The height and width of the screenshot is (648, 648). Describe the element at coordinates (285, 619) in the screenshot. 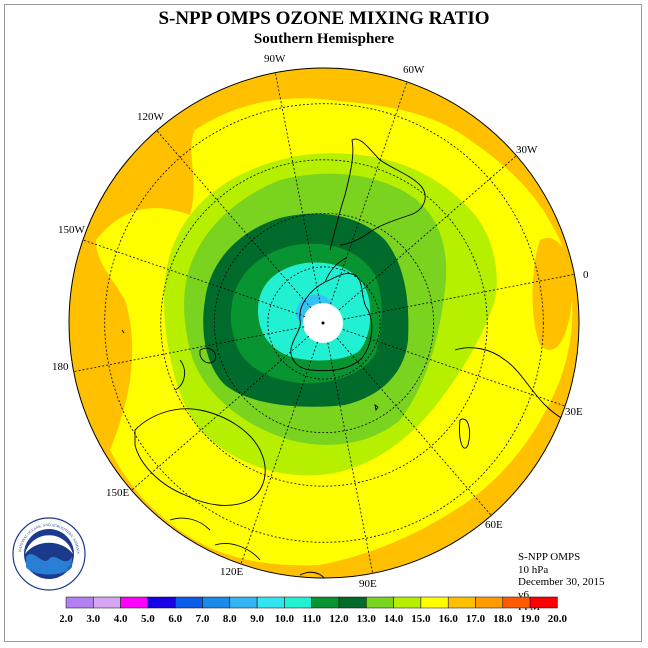

I see `colorbar-label: 10.0` at that location.